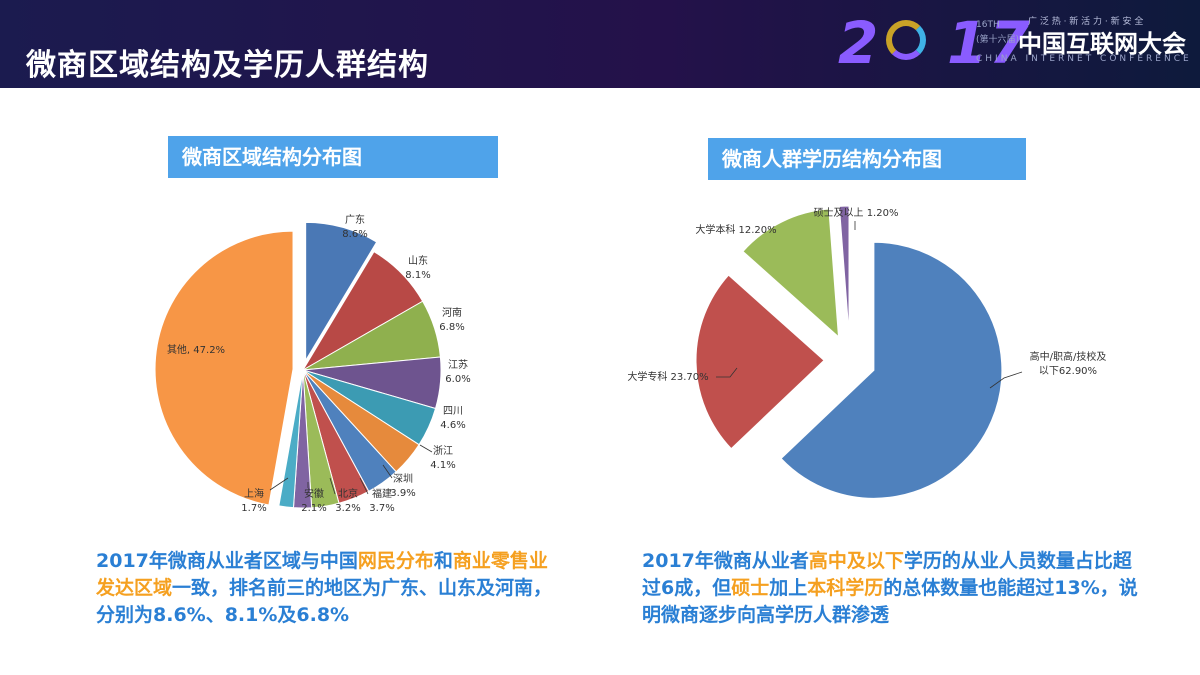  What do you see at coordinates (845, 588) in the screenshot?
I see `education-caption-highlight-3: 本科学历` at bounding box center [845, 588].